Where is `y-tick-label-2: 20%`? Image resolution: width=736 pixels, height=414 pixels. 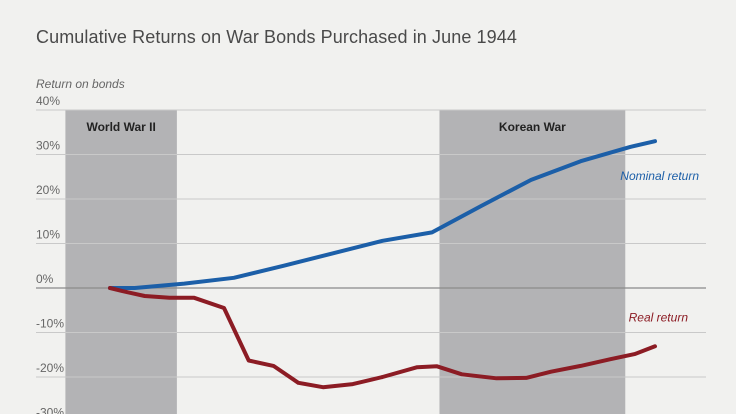
y-tick-label-2: 20% is located at coordinates (48, 190).